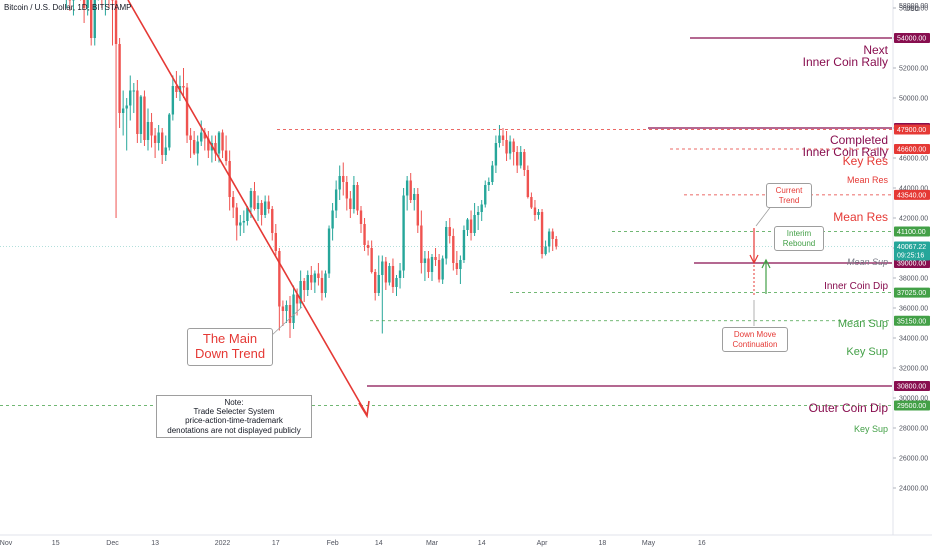 The width and height of the screenshot is (932, 550). What do you see at coordinates (911, 406) in the screenshot?
I see `level-price-tag-text: 29500.00` at bounding box center [911, 406].